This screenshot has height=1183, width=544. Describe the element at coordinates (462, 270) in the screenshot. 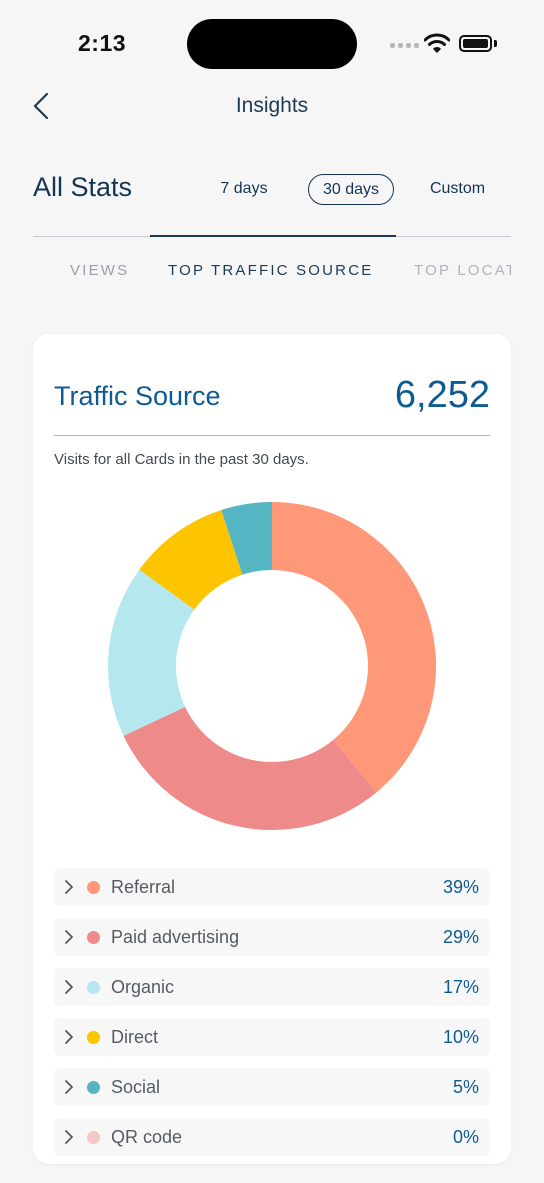

I see `tab-top-locations: TOP LOCATIONS` at that location.